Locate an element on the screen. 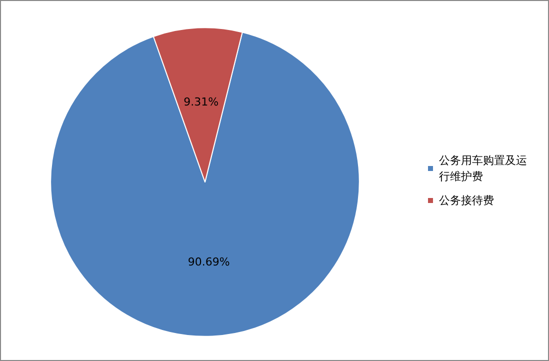  legend-label: 公务接待费 is located at coordinates (466, 200).